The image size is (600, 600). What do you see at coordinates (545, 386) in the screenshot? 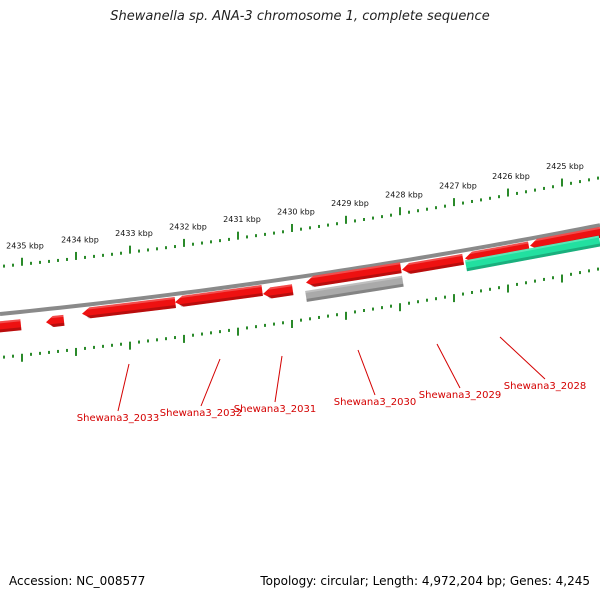
I see `gene-label: Shewana3_2028` at bounding box center [545, 386].